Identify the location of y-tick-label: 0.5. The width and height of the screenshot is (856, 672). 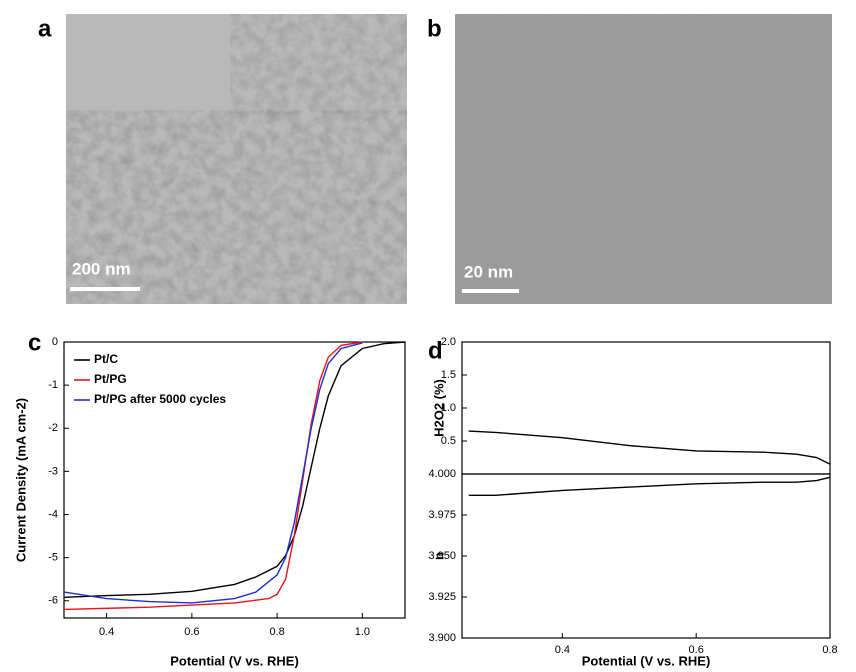
(448, 441).